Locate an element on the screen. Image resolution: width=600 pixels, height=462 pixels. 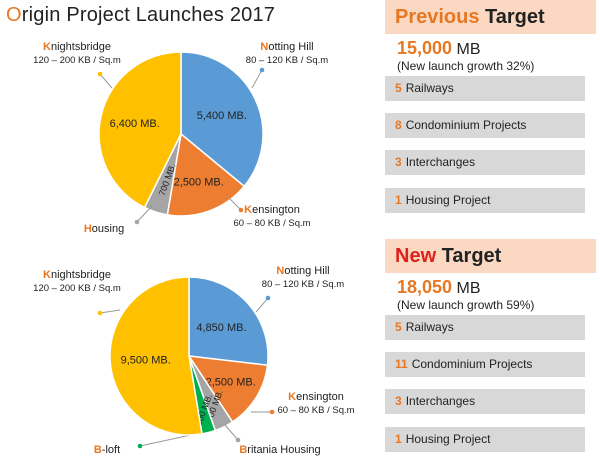
new-heading-highlight: New is located at coordinates (416, 256).